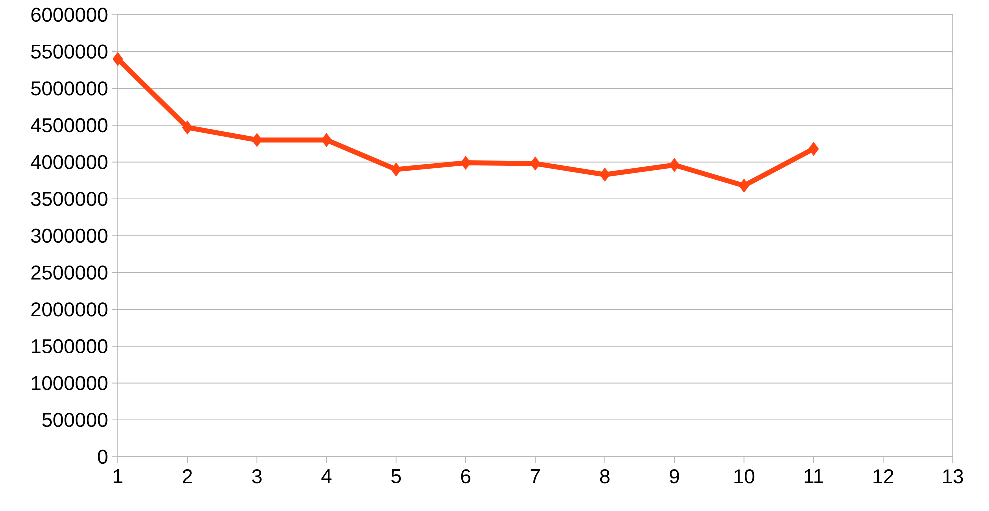 Image resolution: width=989 pixels, height=511 pixels. What do you see at coordinates (70, 383) in the screenshot?
I see `y-tick-label: 1000000` at bounding box center [70, 383].